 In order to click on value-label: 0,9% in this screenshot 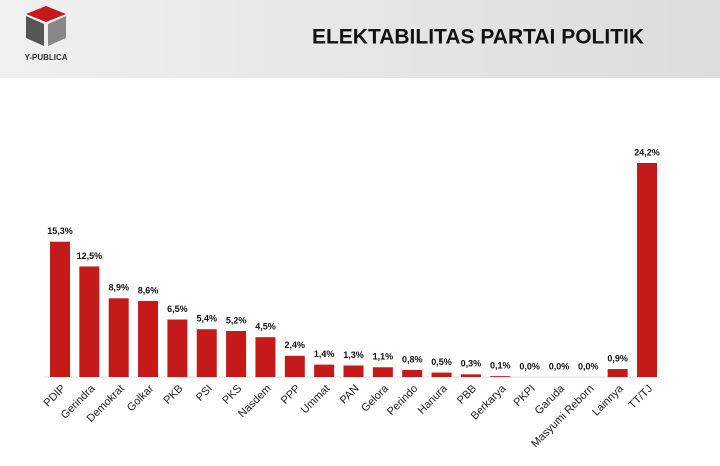, I will do `click(617, 358)`.